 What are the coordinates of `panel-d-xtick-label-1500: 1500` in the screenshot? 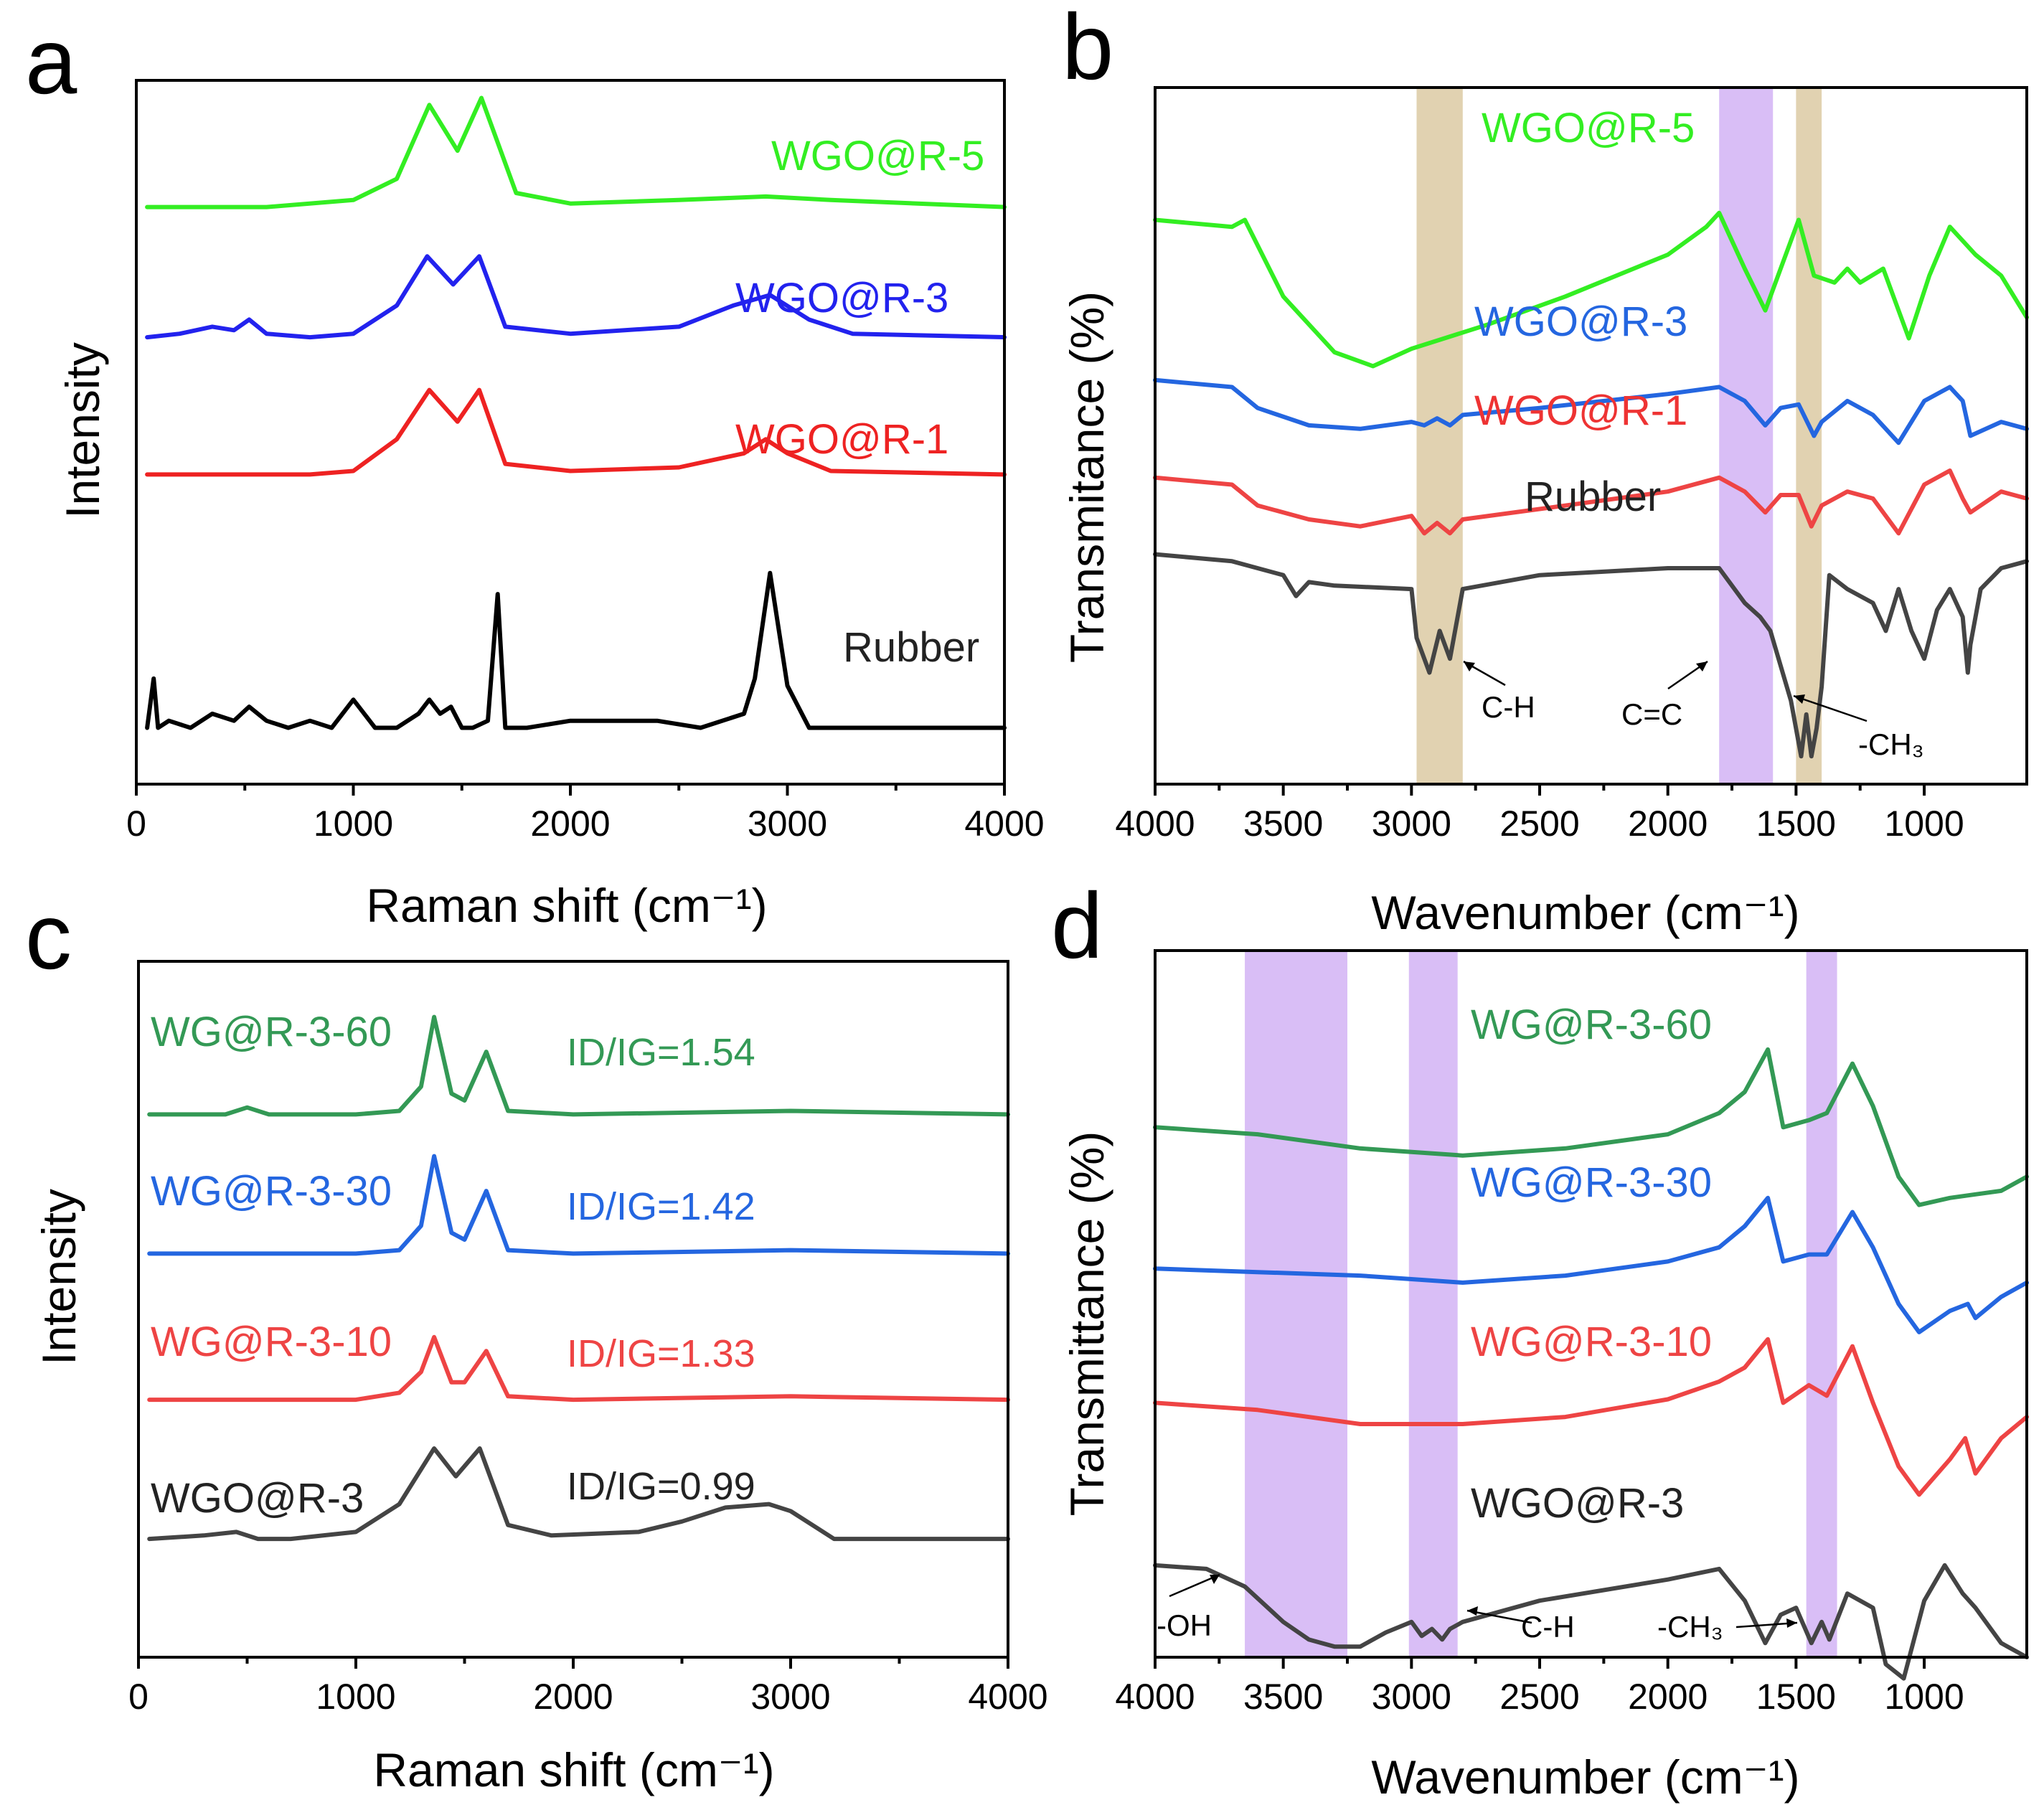 It's located at (1796, 1697).